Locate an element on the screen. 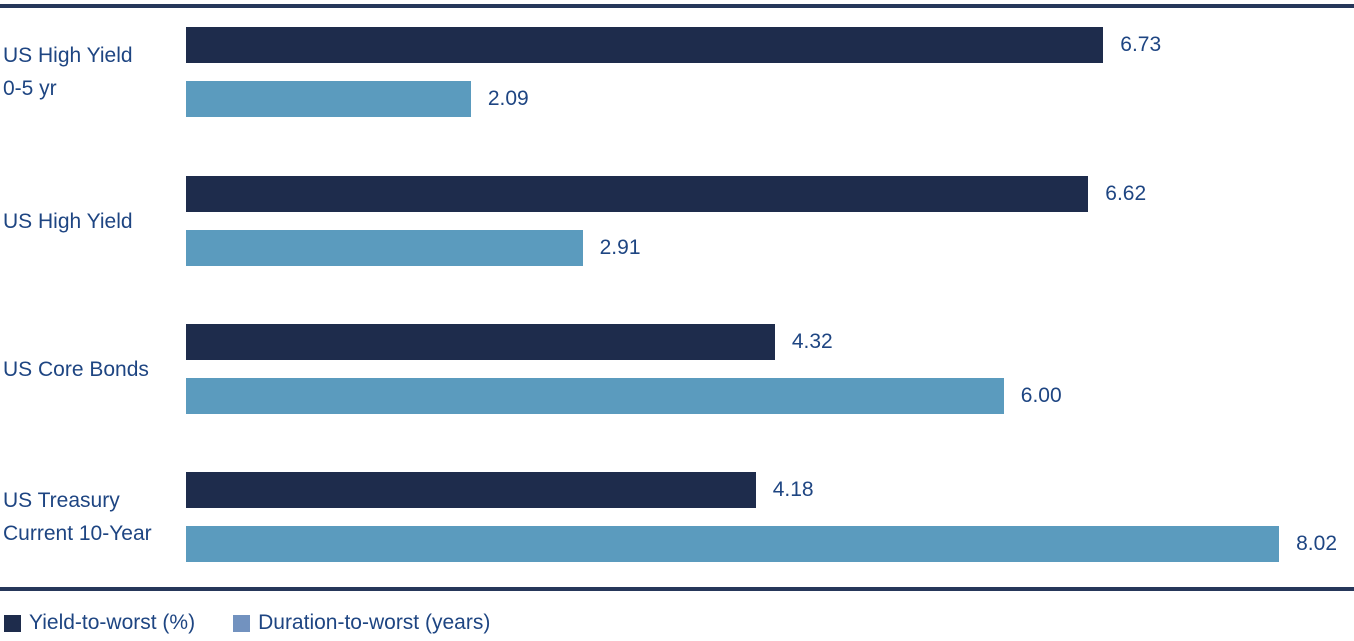 The height and width of the screenshot is (641, 1354). legend-item-duration: Duration-to-worst (years) is located at coordinates (361, 623).